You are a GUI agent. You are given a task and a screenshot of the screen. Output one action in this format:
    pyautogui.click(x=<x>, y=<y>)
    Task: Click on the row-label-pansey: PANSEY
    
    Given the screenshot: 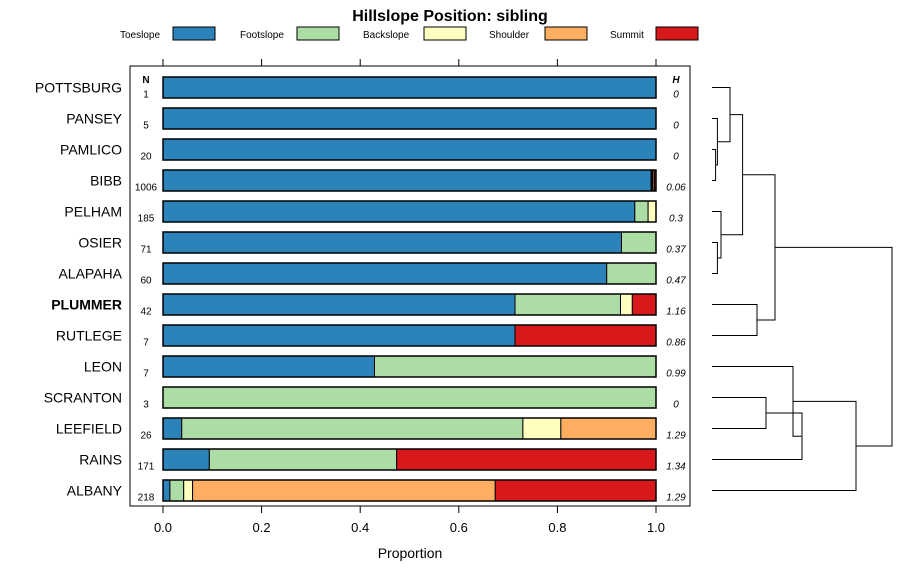 What is the action you would take?
    pyautogui.click(x=94, y=119)
    